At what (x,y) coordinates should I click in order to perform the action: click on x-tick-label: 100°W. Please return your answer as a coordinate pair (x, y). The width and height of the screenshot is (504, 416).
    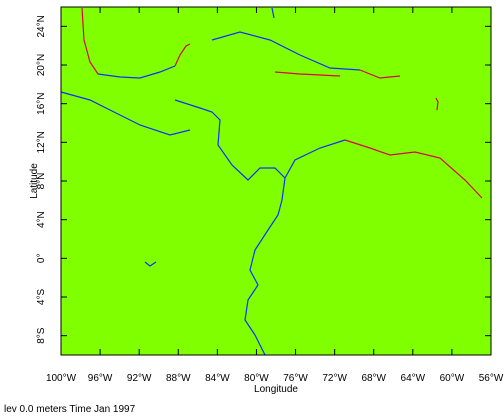
    Looking at the image, I should click on (61, 378).